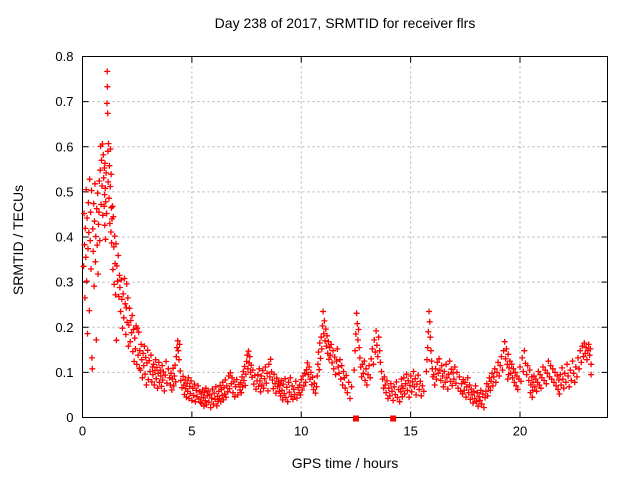 This screenshot has width=640, height=480. What do you see at coordinates (64, 146) in the screenshot?
I see `y-tick-label: 0.6` at bounding box center [64, 146].